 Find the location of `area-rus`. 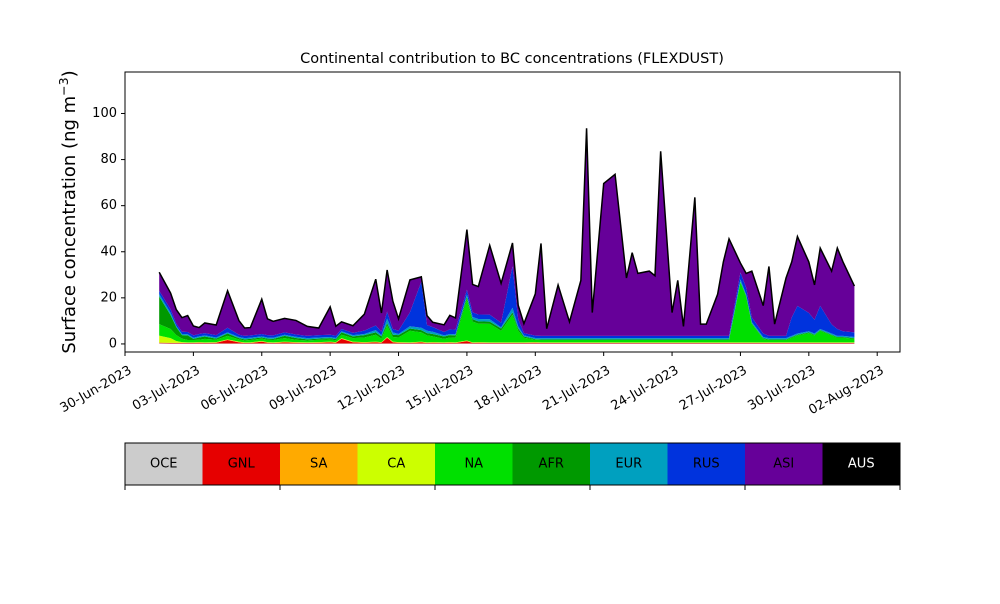

area-rus is located at coordinates (507, 302).